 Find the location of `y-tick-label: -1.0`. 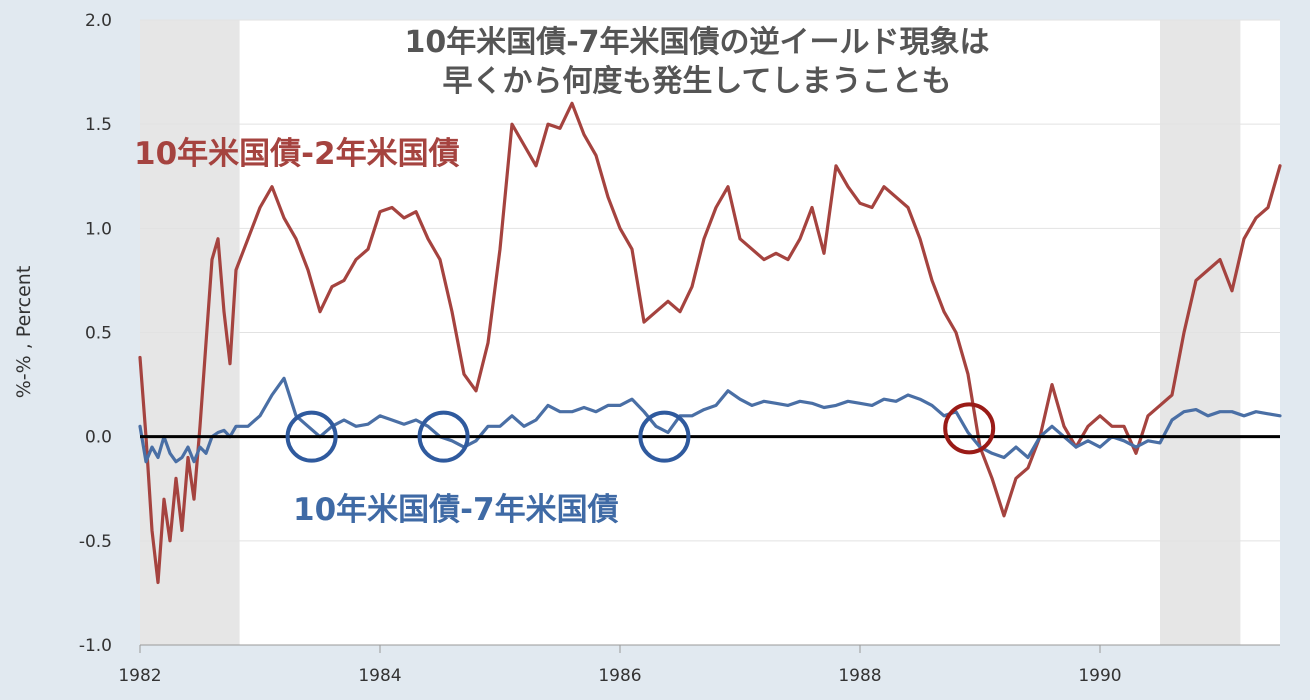

y-tick-label: -1.0 is located at coordinates (95, 646).